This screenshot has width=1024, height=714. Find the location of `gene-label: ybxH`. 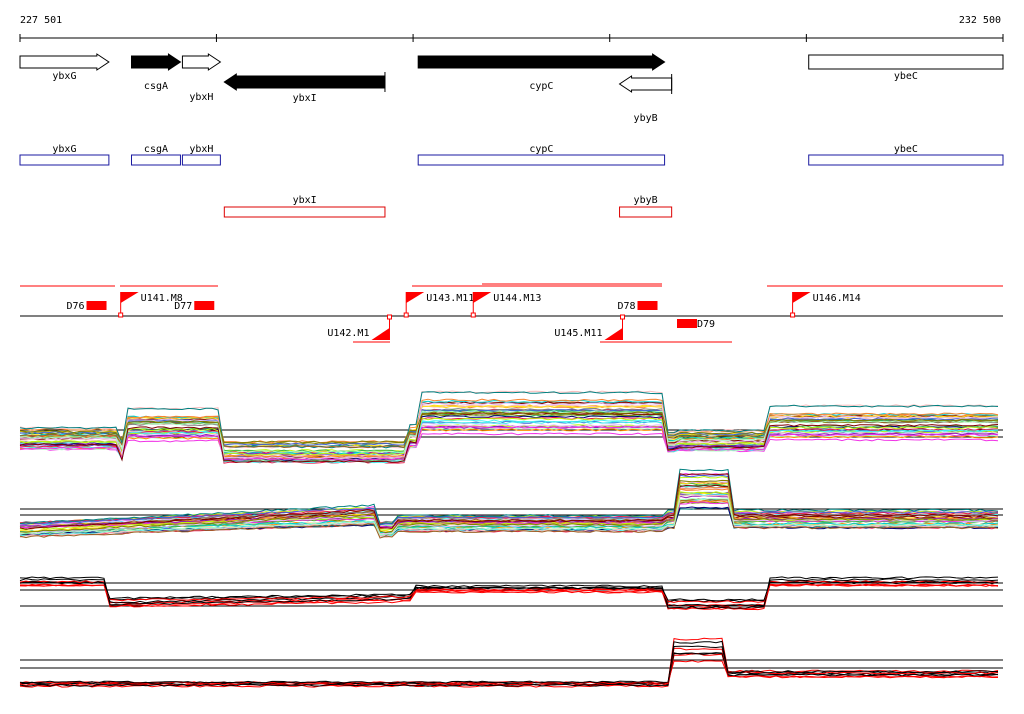

gene-label: ybxH is located at coordinates (201, 97).